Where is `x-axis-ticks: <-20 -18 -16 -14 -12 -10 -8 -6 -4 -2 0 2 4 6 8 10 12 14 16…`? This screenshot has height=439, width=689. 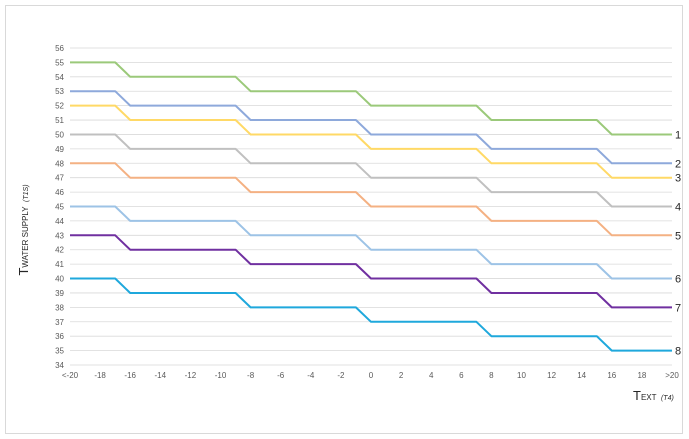
x-axis-ticks: <-20 -18 -16 -14 -12 -10 -8 -6 -4 -2 0 2 4 6 8 10 12 14 16… is located at coordinates (370, 375).